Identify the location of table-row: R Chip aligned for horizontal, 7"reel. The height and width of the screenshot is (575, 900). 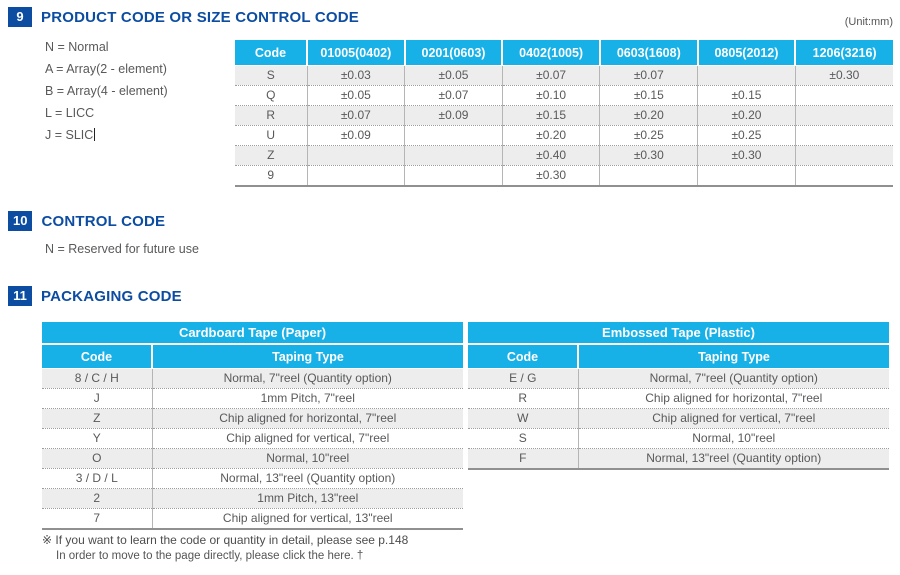
(678, 398).